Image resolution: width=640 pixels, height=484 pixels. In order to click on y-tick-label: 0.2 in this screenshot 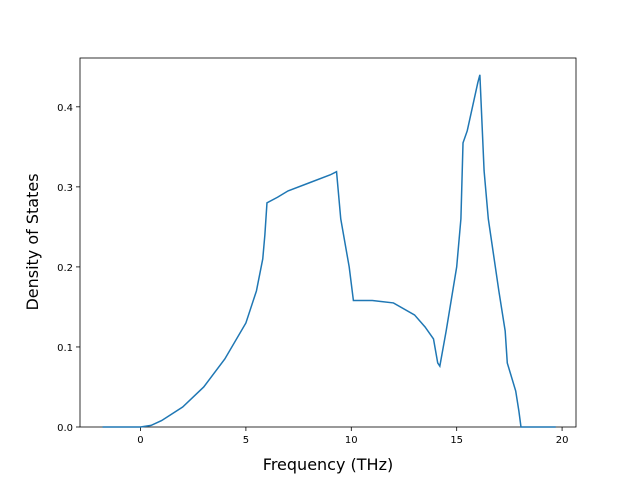, I will do `click(65, 268)`.